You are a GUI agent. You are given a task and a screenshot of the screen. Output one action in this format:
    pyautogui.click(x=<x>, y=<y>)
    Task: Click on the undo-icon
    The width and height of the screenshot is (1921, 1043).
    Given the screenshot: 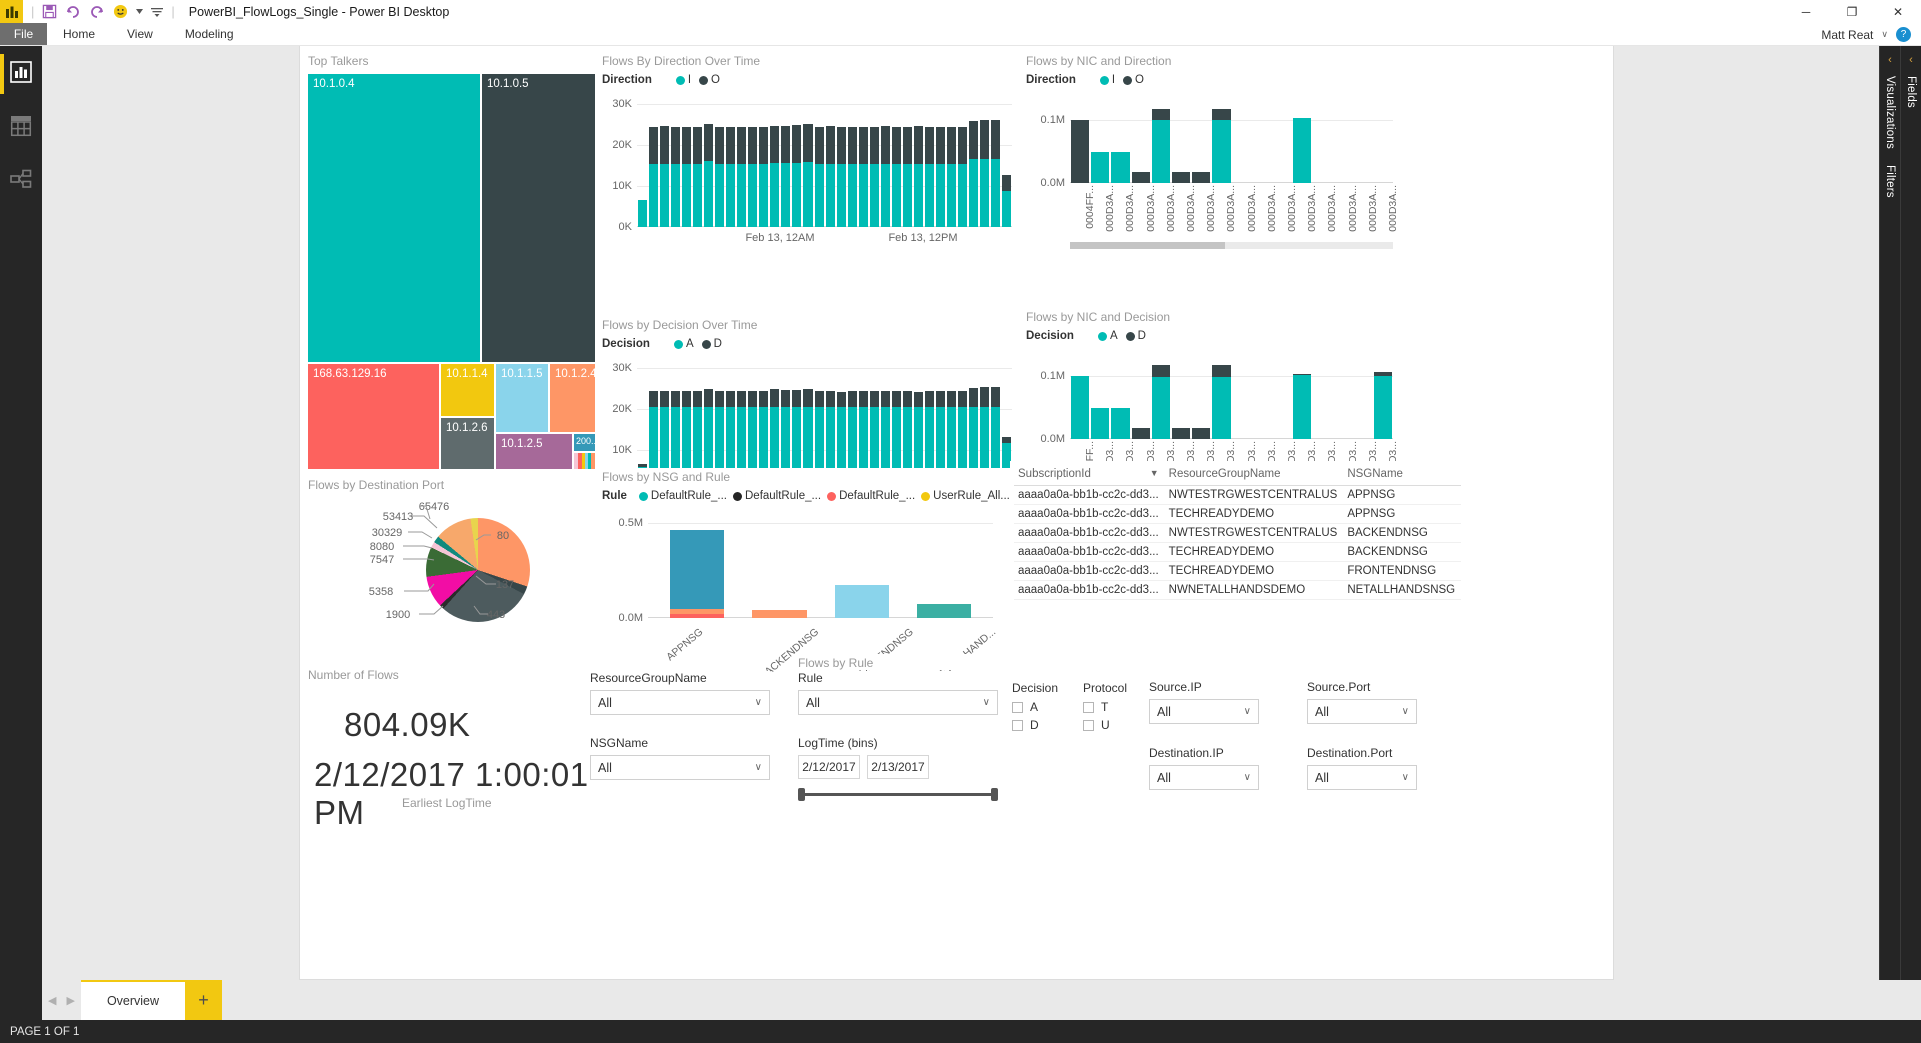 What is the action you would take?
    pyautogui.click(x=73, y=12)
    